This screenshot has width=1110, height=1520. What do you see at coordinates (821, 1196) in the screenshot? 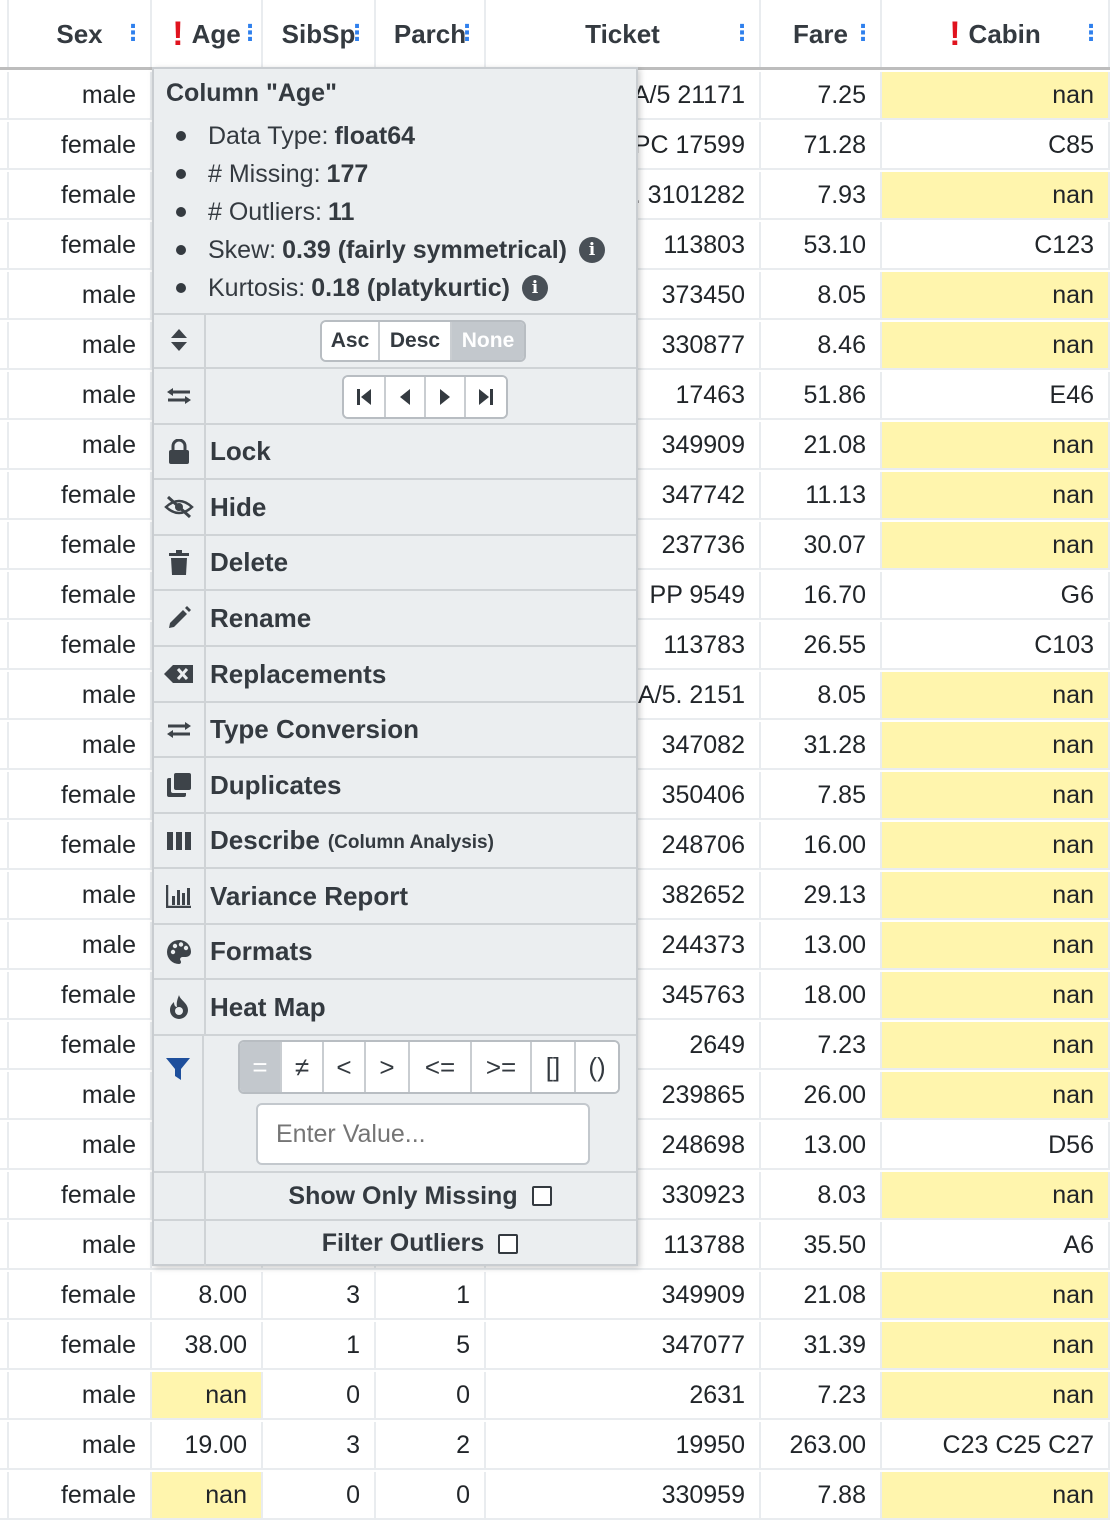
I see `cell-fare: 8.03` at bounding box center [821, 1196].